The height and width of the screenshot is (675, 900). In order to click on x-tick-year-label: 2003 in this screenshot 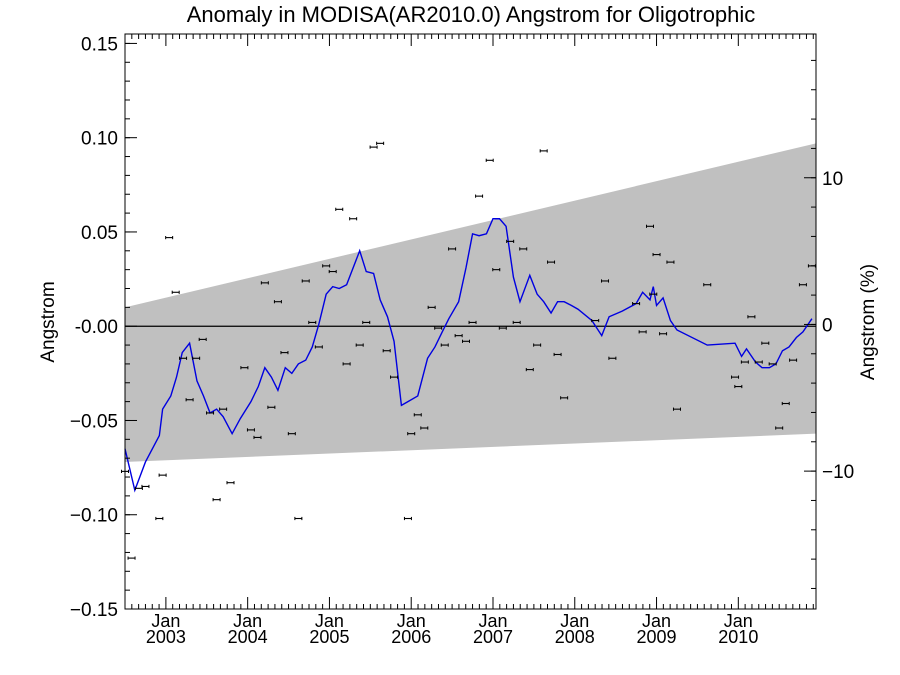, I will do `click(166, 637)`.